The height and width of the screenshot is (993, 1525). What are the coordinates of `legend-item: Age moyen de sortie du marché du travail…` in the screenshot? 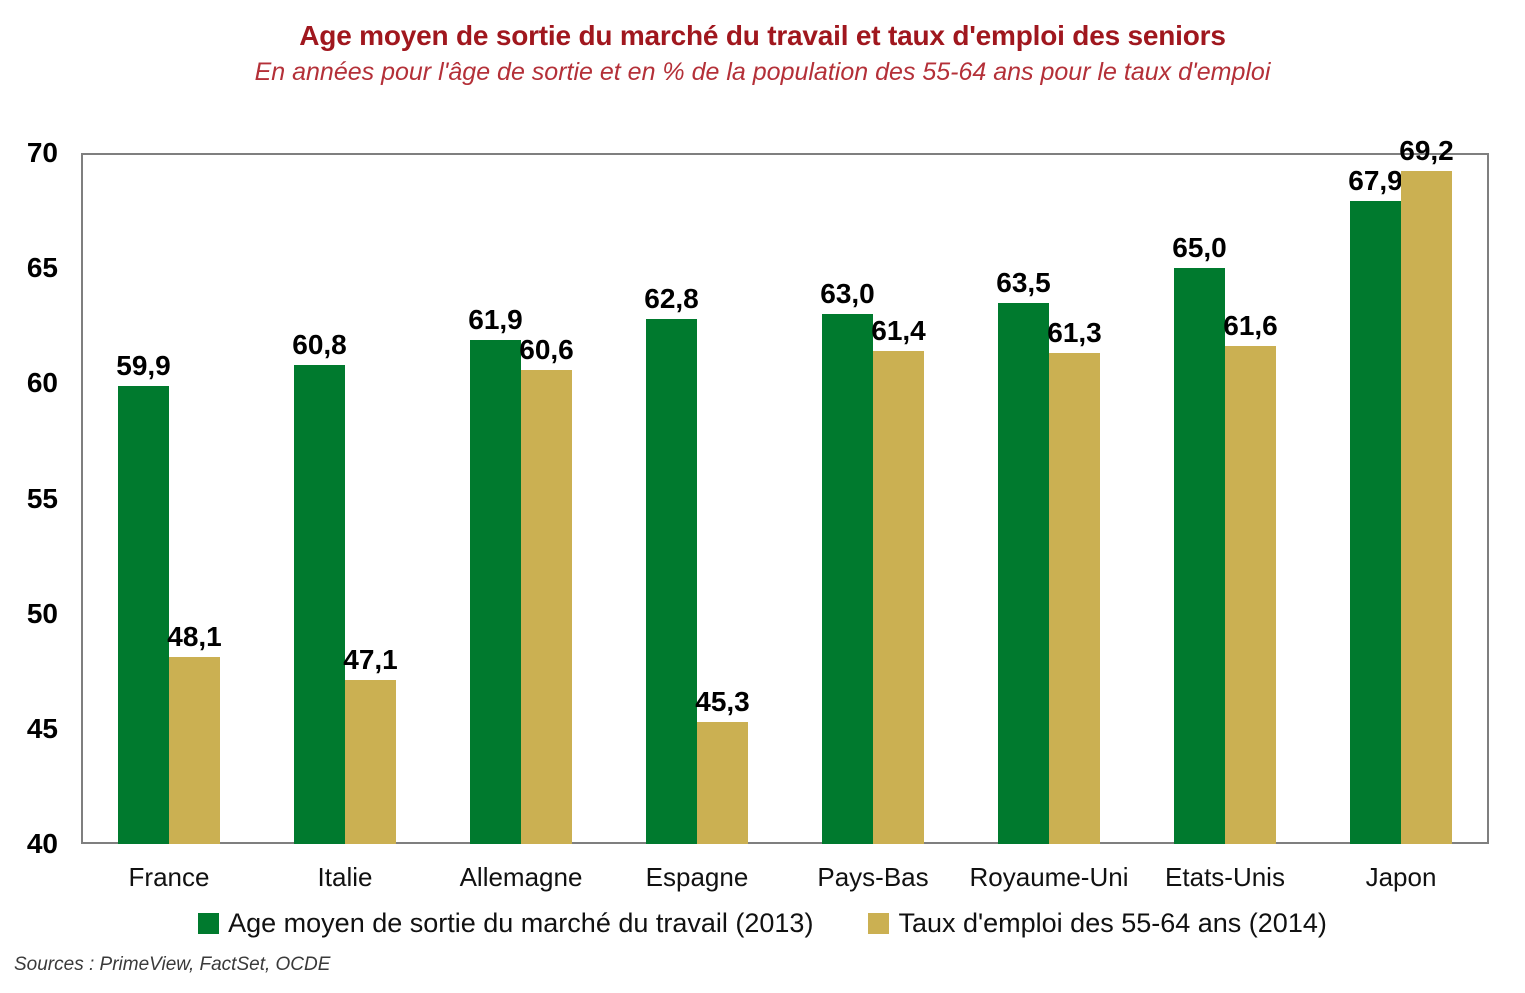 It's located at (505, 923).